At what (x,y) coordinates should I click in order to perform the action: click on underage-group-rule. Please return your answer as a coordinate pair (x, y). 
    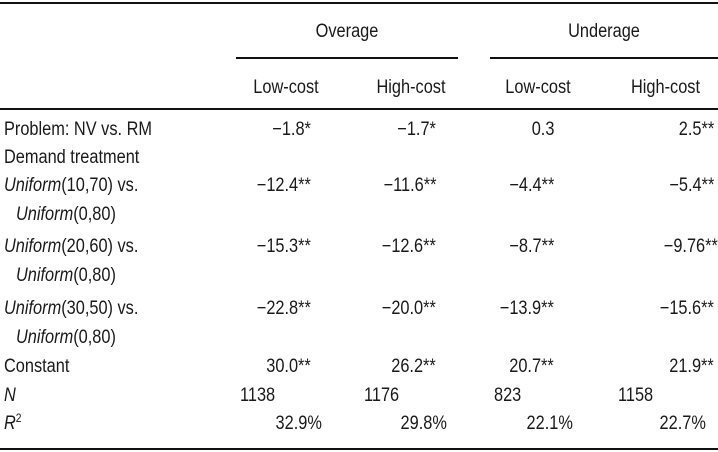
    Looking at the image, I should click on (604, 58).